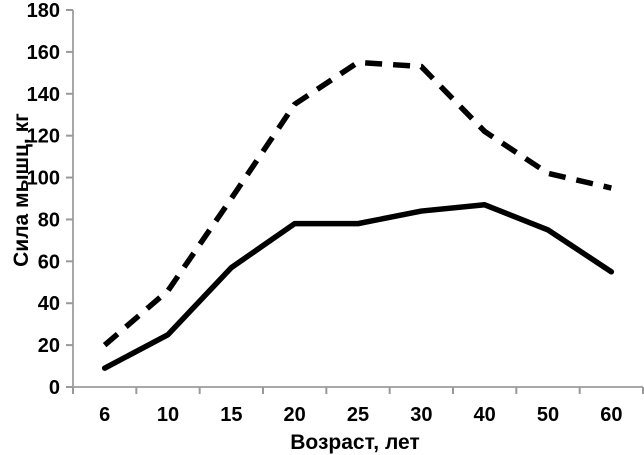 Image resolution: width=644 pixels, height=455 pixels. I want to click on y-axis-title: Сила мышц, кг, so click(21, 190).